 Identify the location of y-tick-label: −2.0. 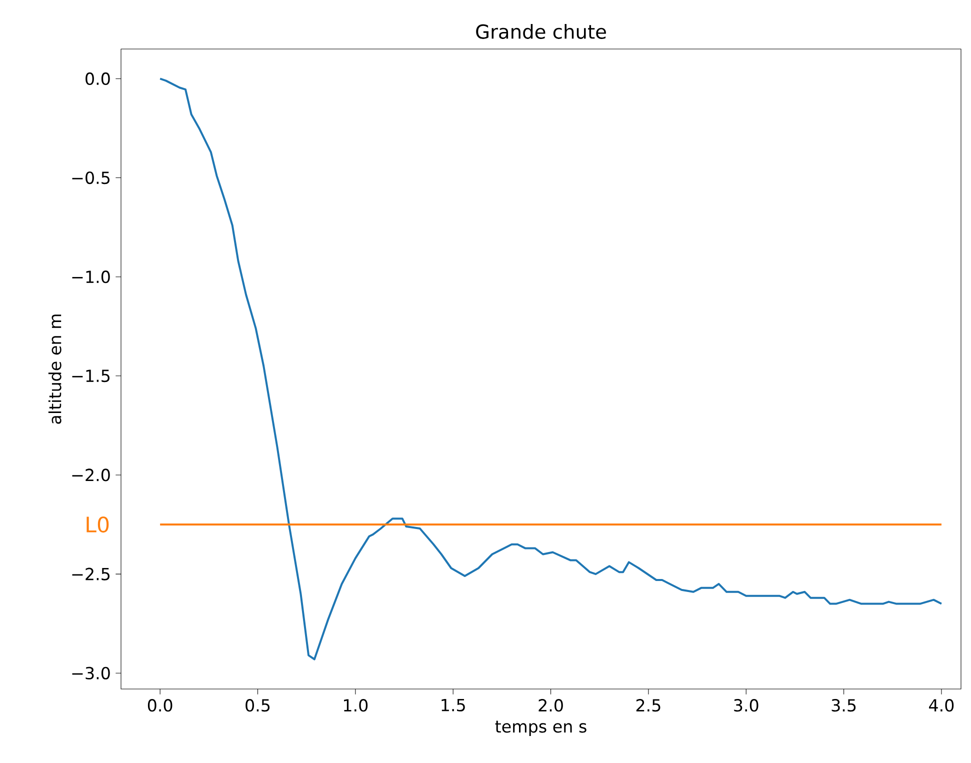
(91, 475).